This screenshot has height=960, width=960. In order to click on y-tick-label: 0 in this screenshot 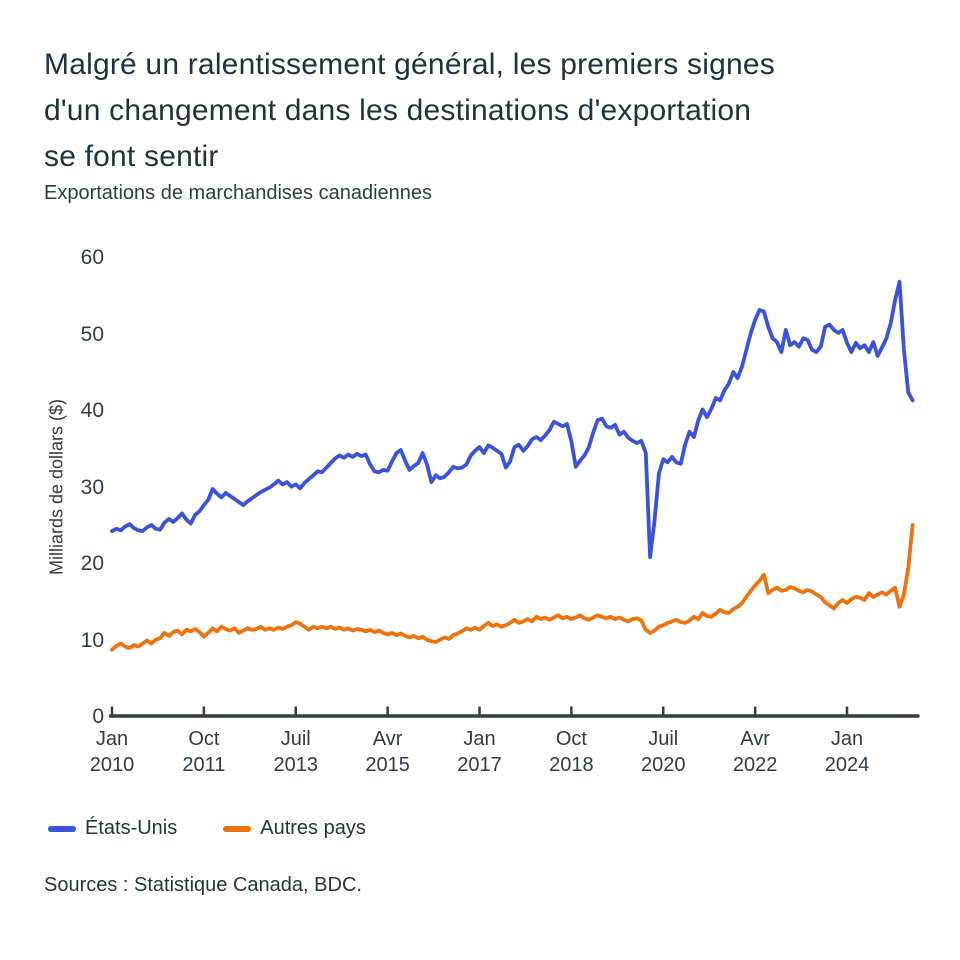, I will do `click(98, 716)`.